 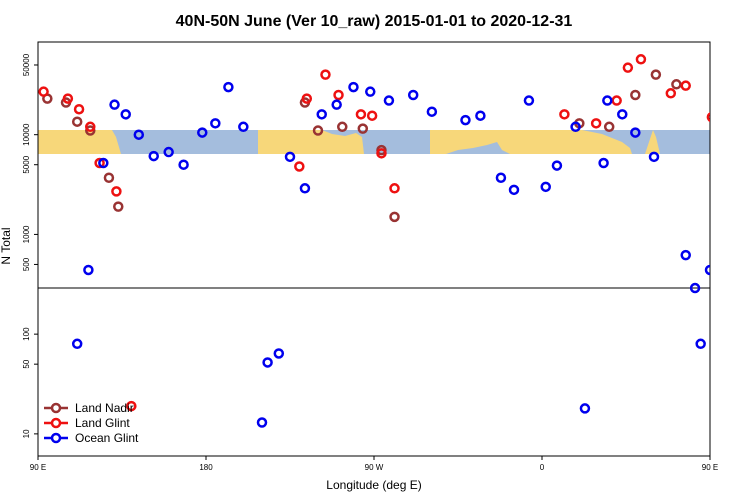 I want to click on x-tick-label: 90 E, so click(x=710, y=467).